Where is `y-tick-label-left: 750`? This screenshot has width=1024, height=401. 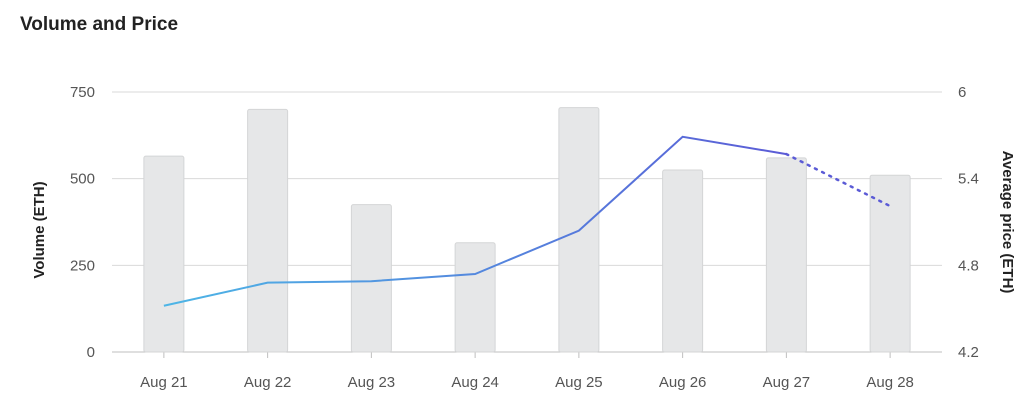
y-tick-label-left: 750 is located at coordinates (82, 92).